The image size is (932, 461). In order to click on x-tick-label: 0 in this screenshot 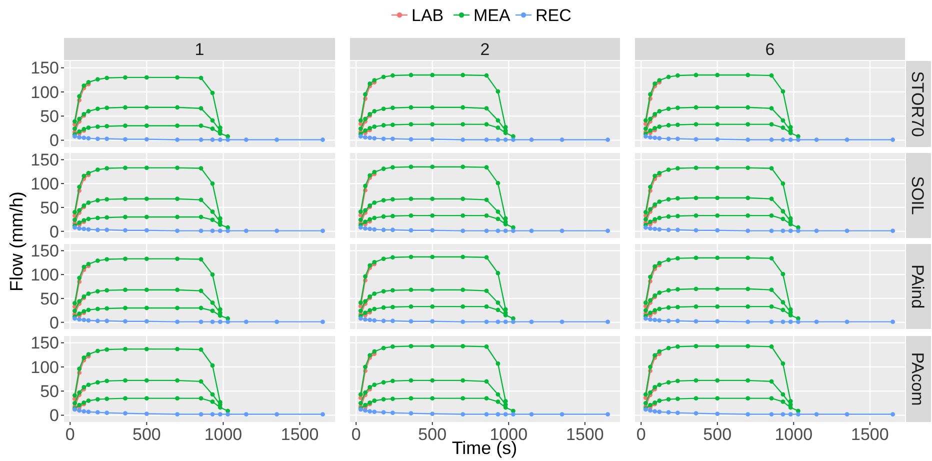, I will do `click(641, 434)`.